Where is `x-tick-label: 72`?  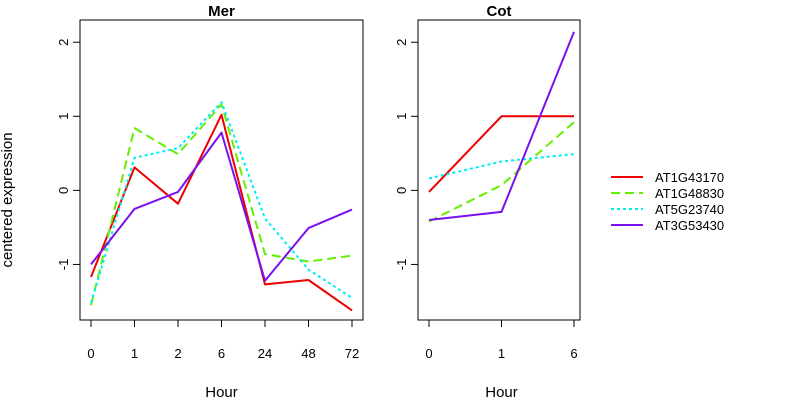
x-tick-label: 72 is located at coordinates (352, 353).